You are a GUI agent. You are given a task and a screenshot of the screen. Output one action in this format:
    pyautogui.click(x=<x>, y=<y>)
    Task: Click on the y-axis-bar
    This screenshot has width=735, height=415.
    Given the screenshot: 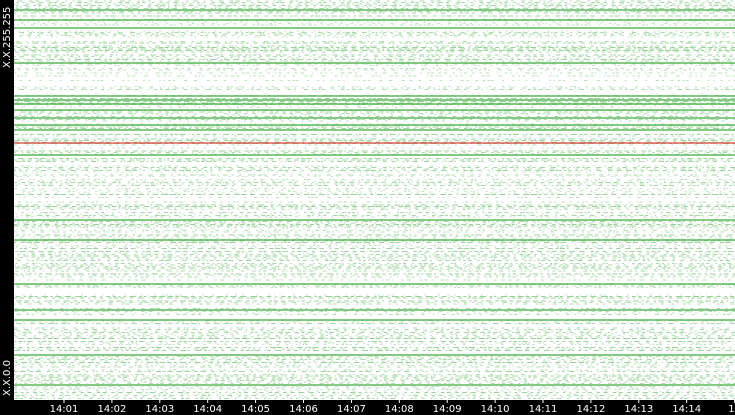 What is the action you would take?
    pyautogui.click(x=7, y=207)
    